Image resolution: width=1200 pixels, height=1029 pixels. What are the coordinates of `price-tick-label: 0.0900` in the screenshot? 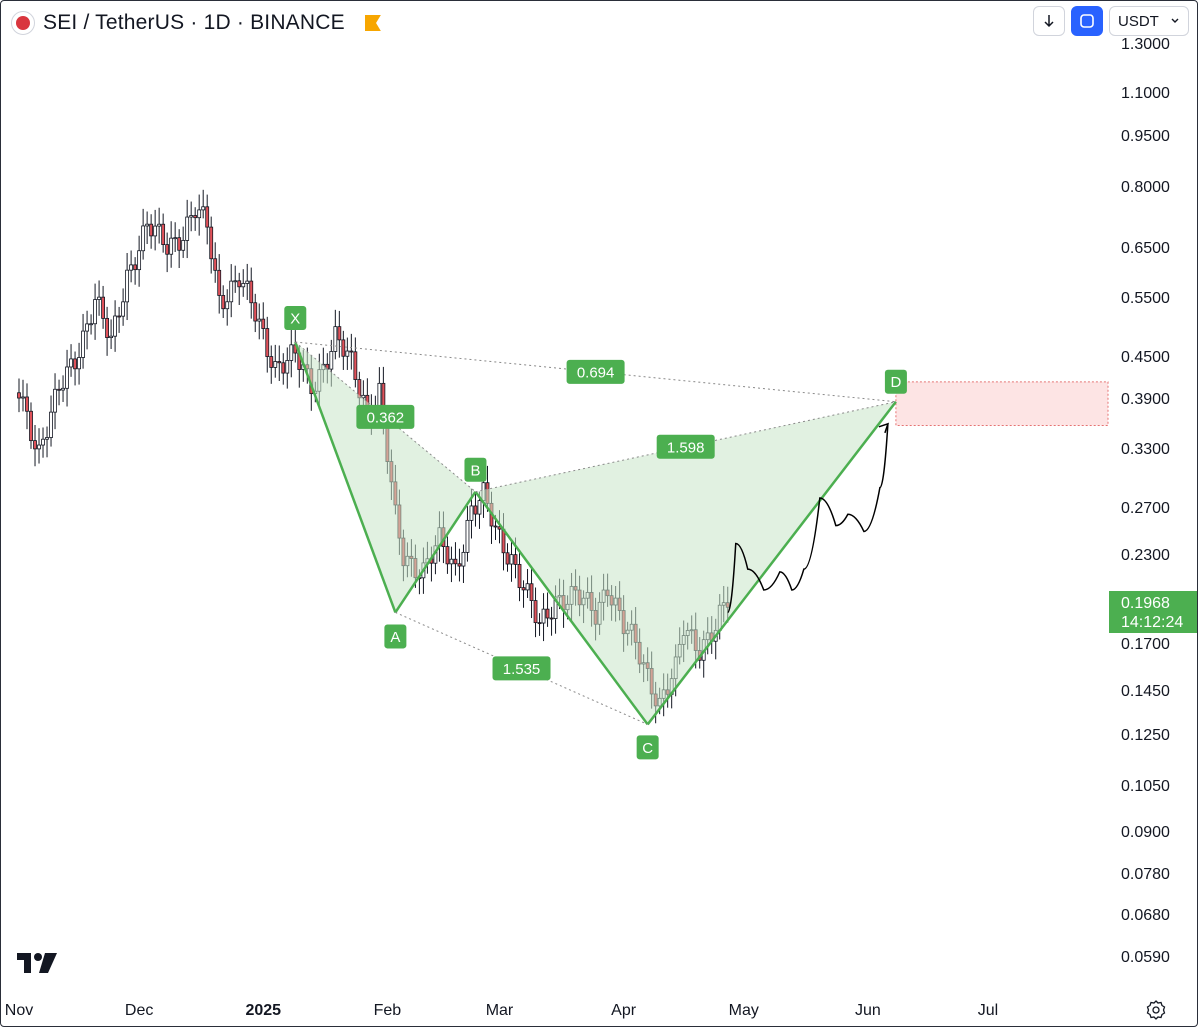 It's located at (1145, 832).